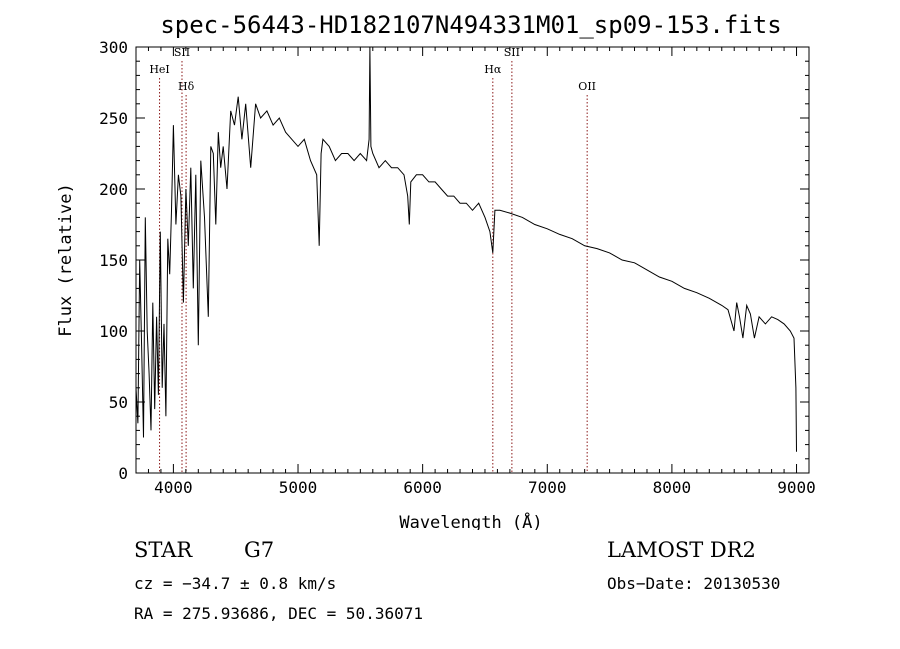  What do you see at coordinates (186, 86) in the screenshot?
I see `line-marker-label: Hδ` at bounding box center [186, 86].